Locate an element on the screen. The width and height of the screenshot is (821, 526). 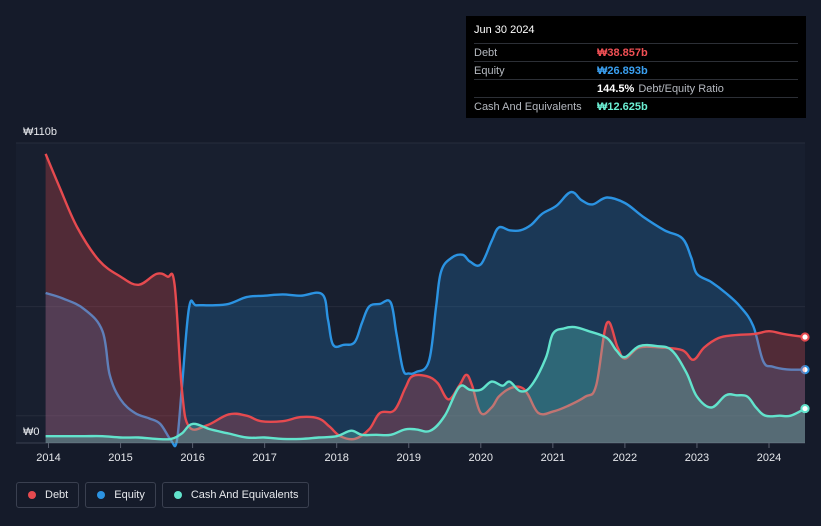
x-tick-label-2023: 2023 is located at coordinates (697, 458).